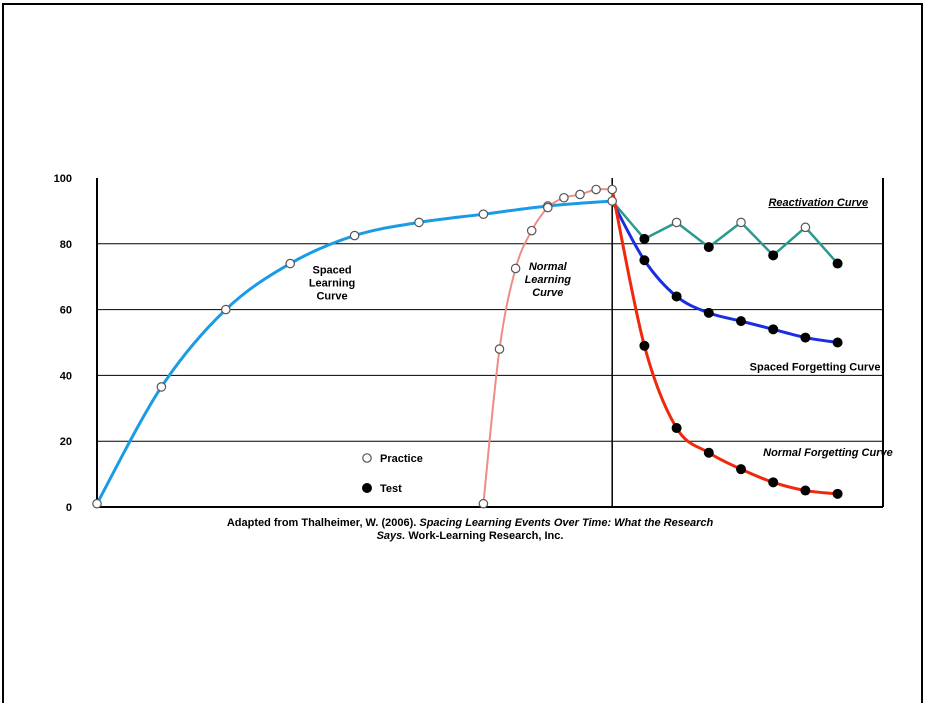 This screenshot has height=703, width=926. What do you see at coordinates (548, 267) in the screenshot?
I see `series-label-line: Normal` at bounding box center [548, 267].